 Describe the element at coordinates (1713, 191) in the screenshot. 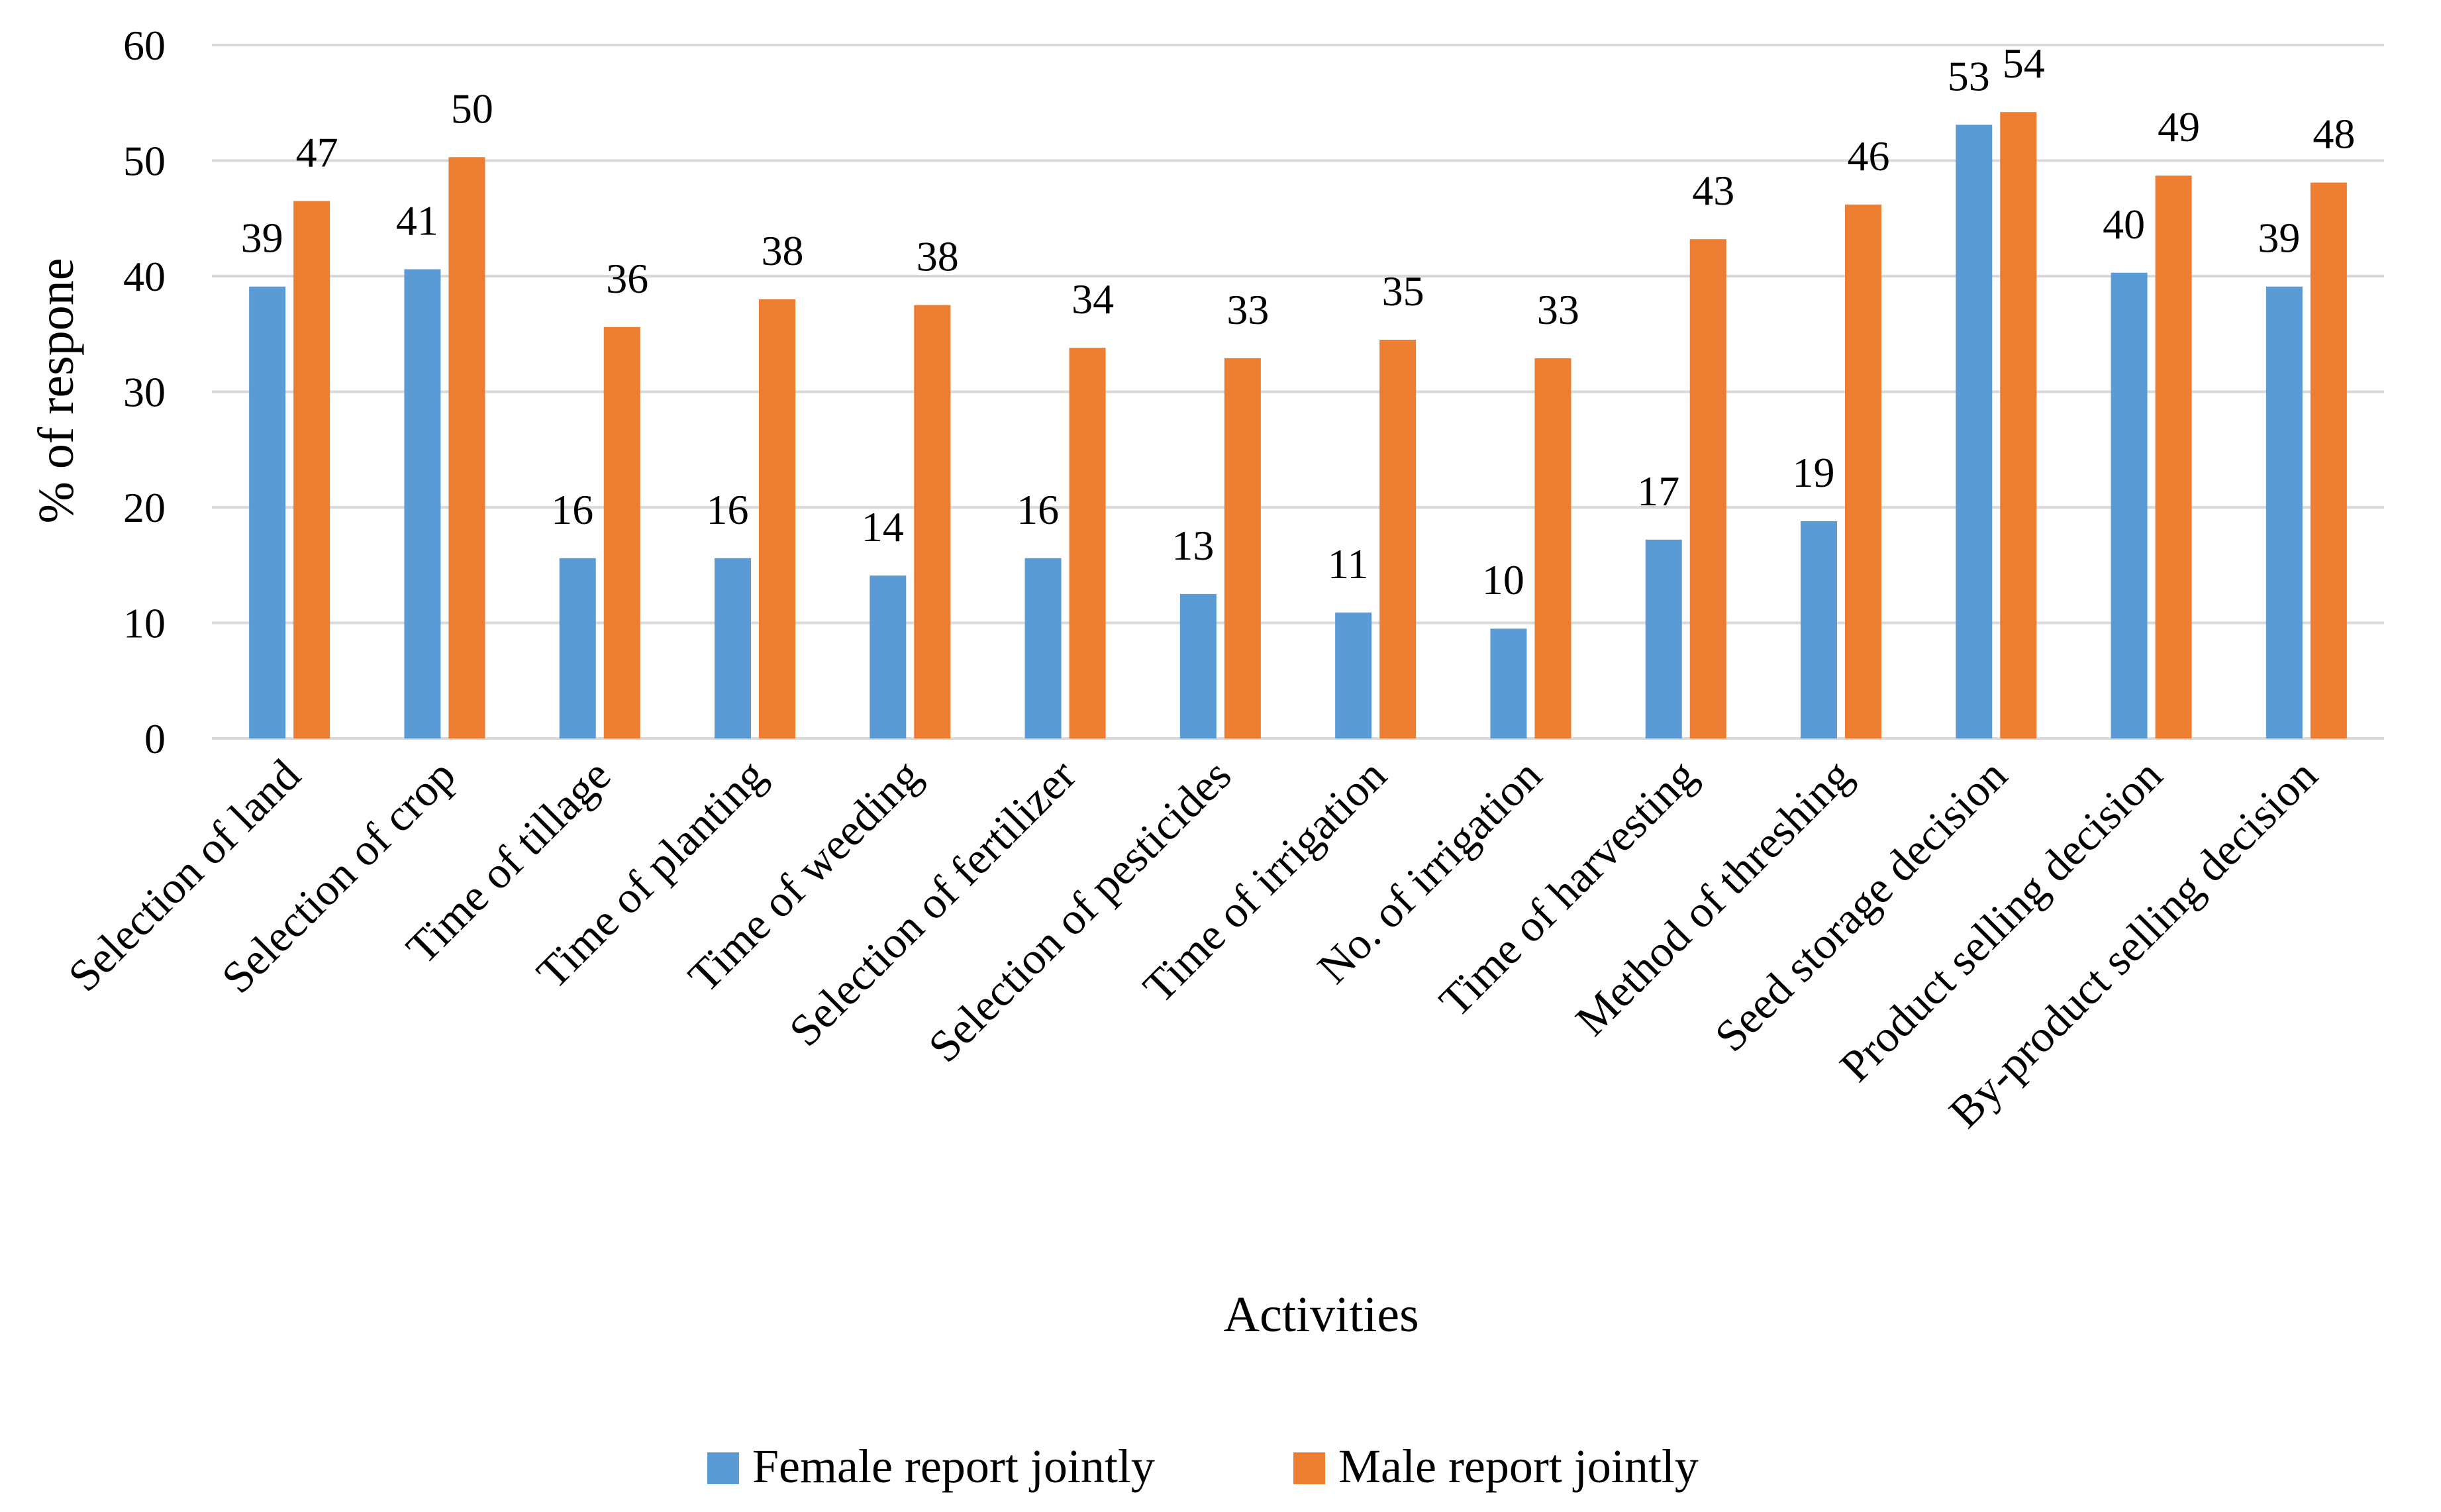

I see `data-label-male: 43` at that location.